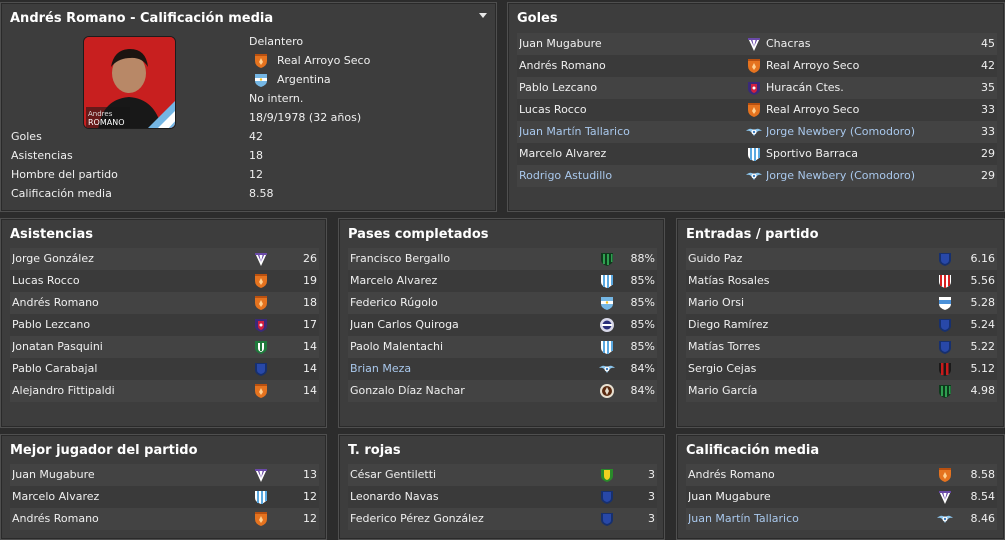 This screenshot has width=1005, height=540. I want to click on orange-shield-crest, so click(754, 110).